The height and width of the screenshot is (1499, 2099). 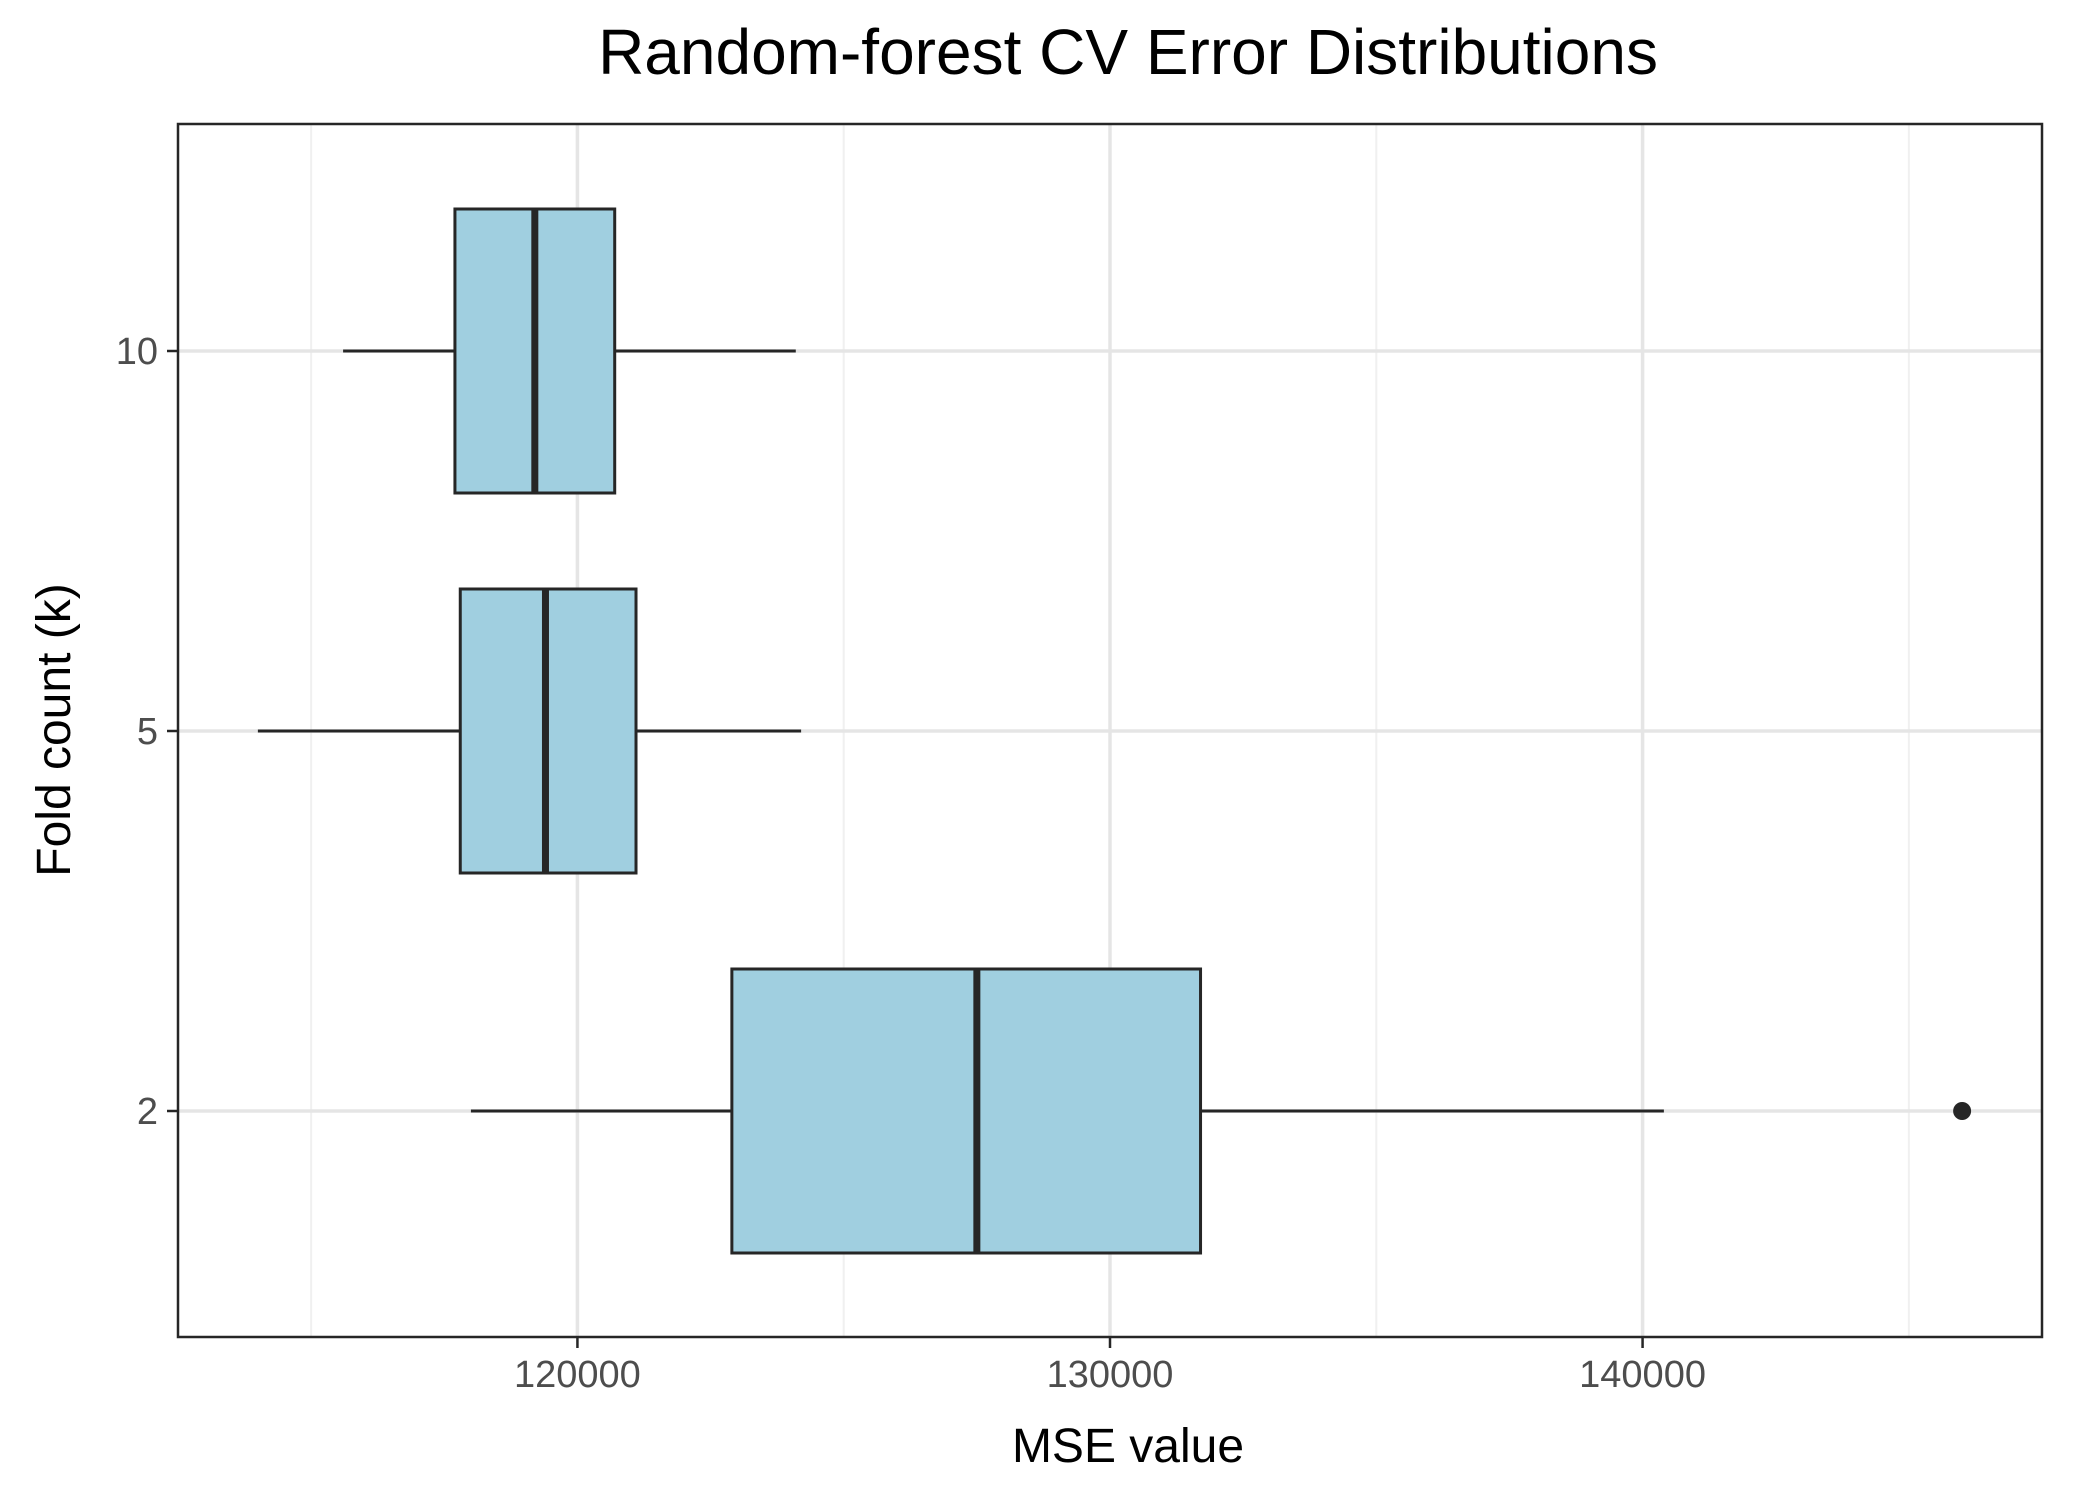 I want to click on iqr-box, so click(x=966, y=1111).